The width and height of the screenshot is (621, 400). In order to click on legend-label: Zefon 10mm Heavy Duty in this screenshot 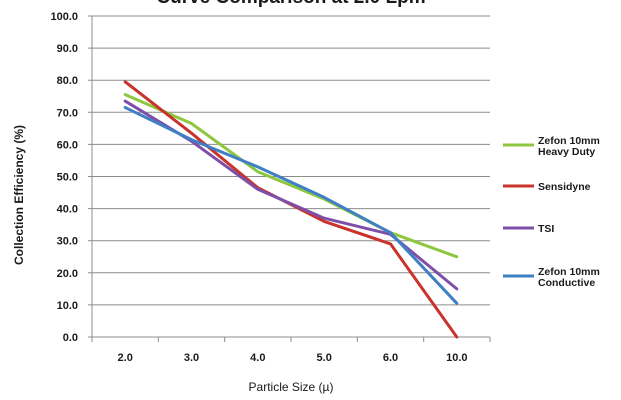, I will do `click(569, 146)`.